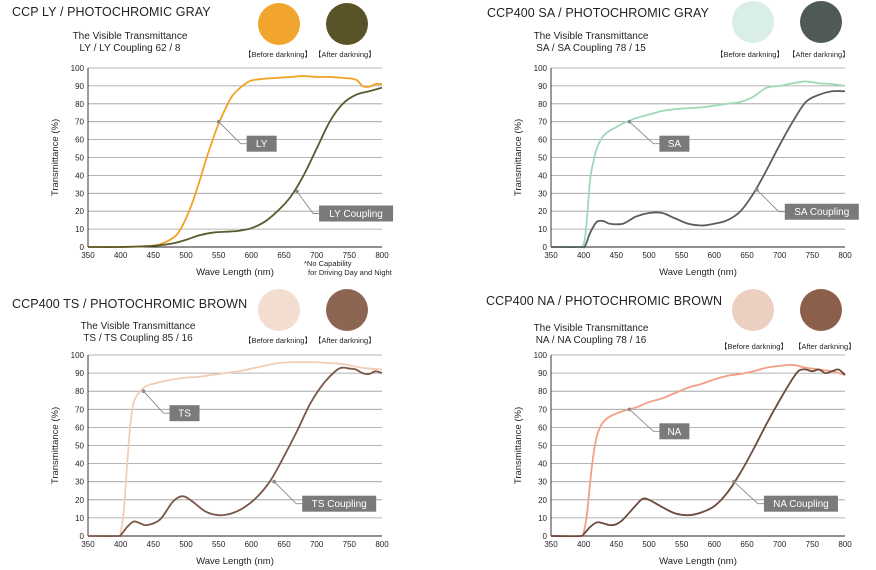 This screenshot has width=876, height=570. I want to click on series-label: TS, so click(184, 414).